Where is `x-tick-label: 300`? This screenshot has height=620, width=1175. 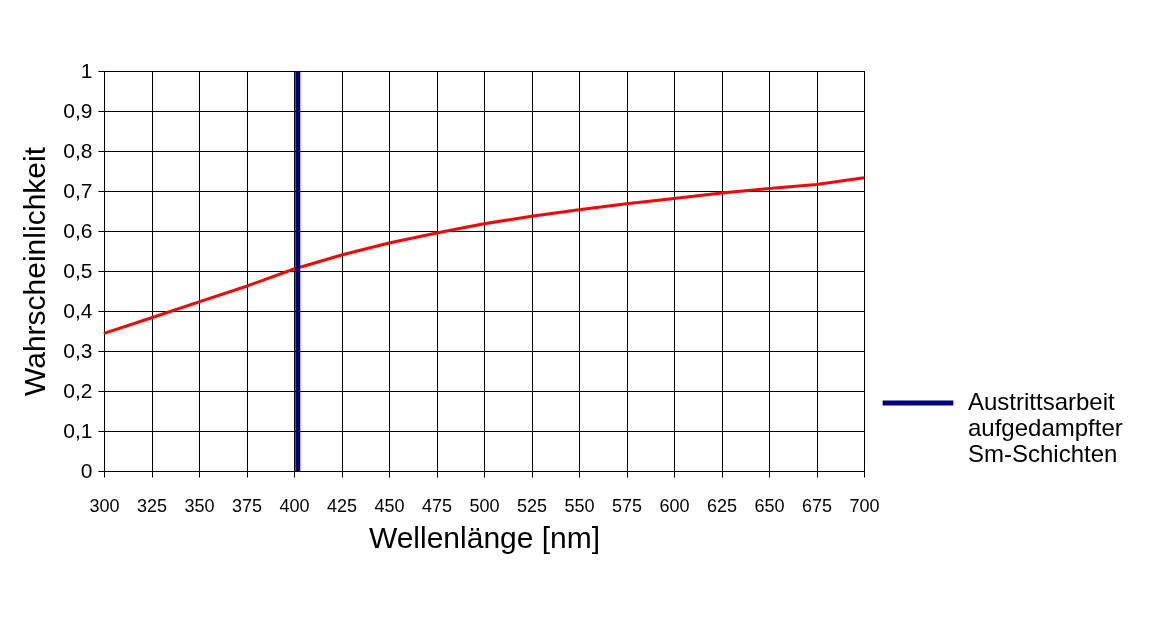 x-tick-label: 300 is located at coordinates (104, 505).